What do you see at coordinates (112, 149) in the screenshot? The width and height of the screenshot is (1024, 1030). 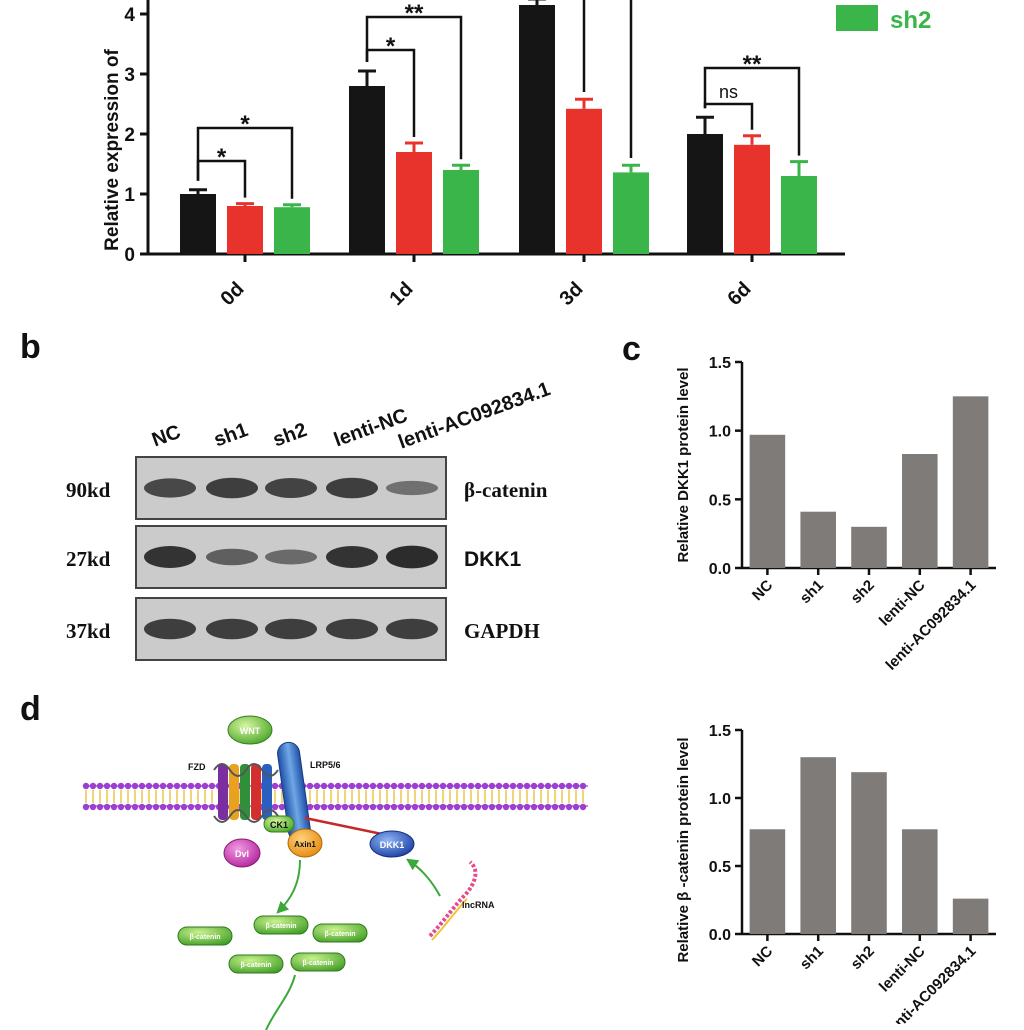 I see `y-axis-label: Relative expression of` at bounding box center [112, 149].